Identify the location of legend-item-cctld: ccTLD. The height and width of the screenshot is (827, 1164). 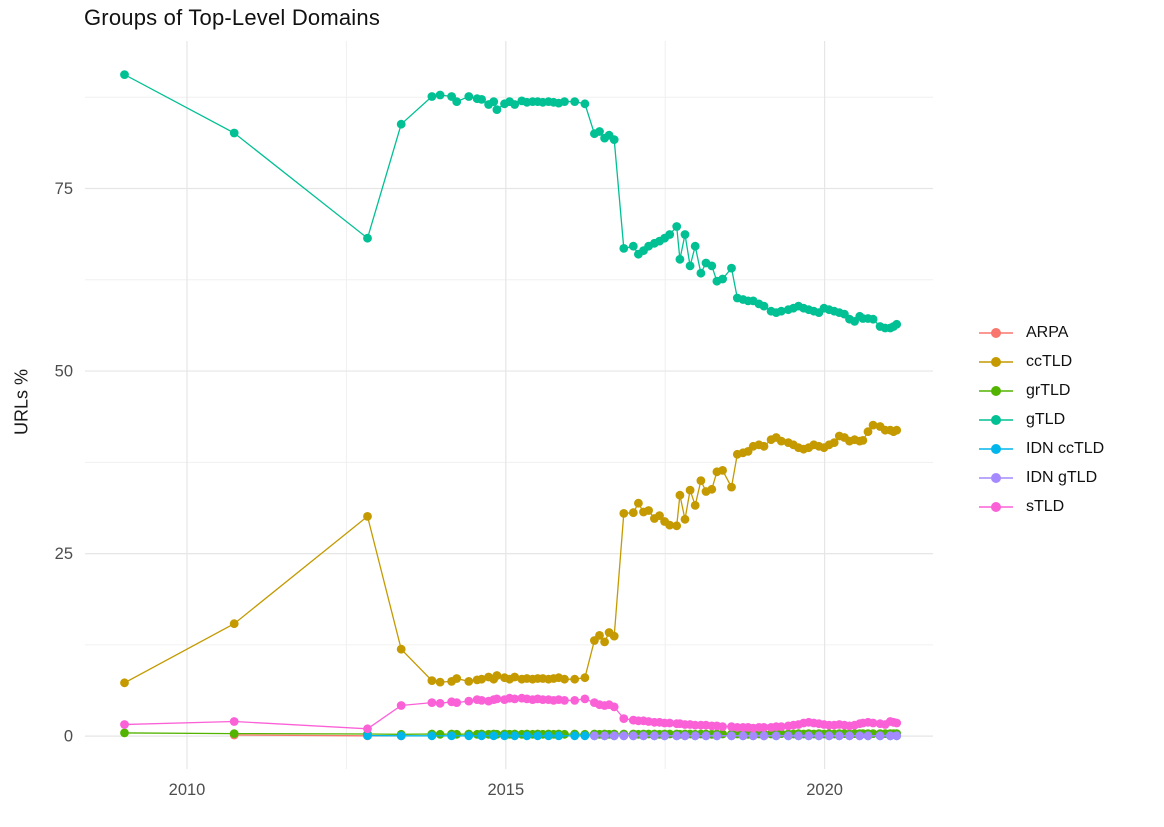
(1040, 361).